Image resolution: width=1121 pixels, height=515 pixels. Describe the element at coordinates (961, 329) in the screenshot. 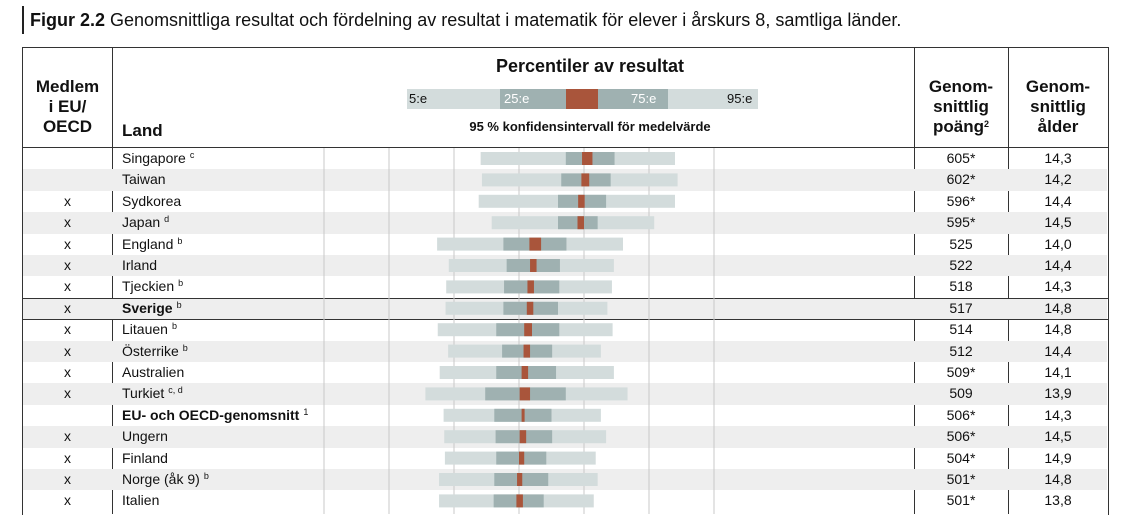

I see `average-score: 514` at that location.